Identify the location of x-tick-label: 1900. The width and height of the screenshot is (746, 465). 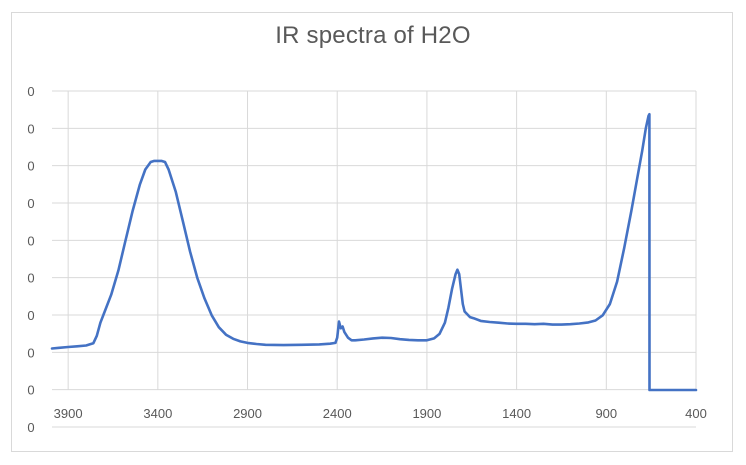
(426, 413).